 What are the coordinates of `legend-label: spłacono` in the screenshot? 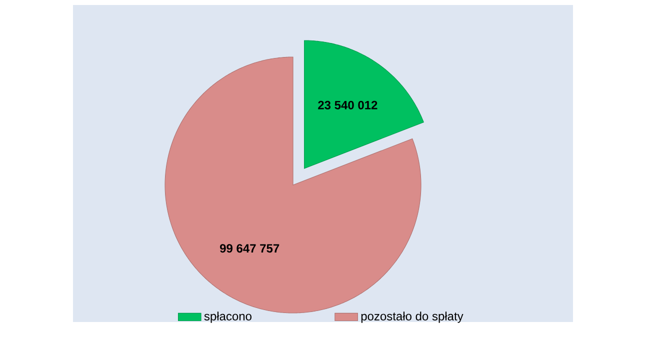 It's located at (228, 317).